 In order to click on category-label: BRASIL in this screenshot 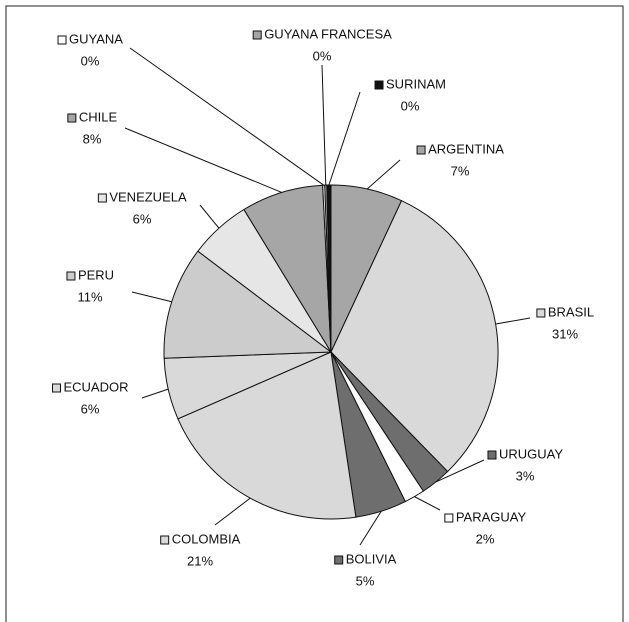, I will do `click(571, 311)`.